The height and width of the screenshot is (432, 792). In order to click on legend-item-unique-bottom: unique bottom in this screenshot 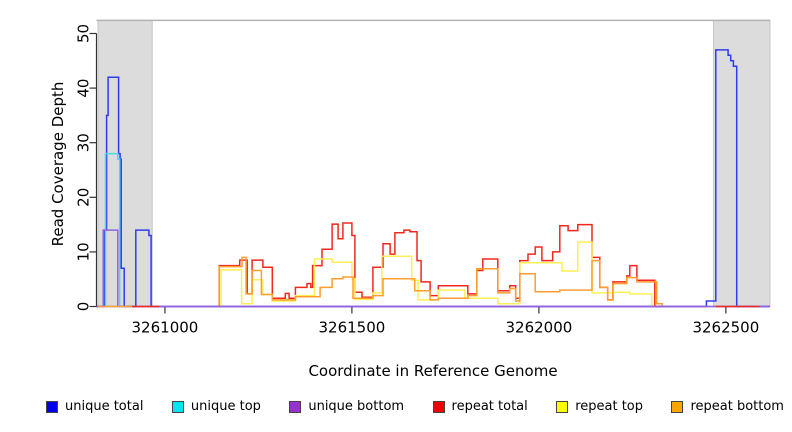, I will do `click(346, 406)`.